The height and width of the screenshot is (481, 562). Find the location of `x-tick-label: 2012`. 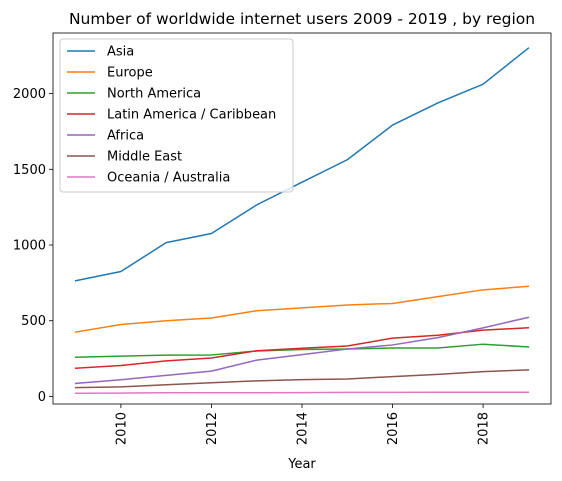

x-tick-label: 2012 is located at coordinates (212, 428).